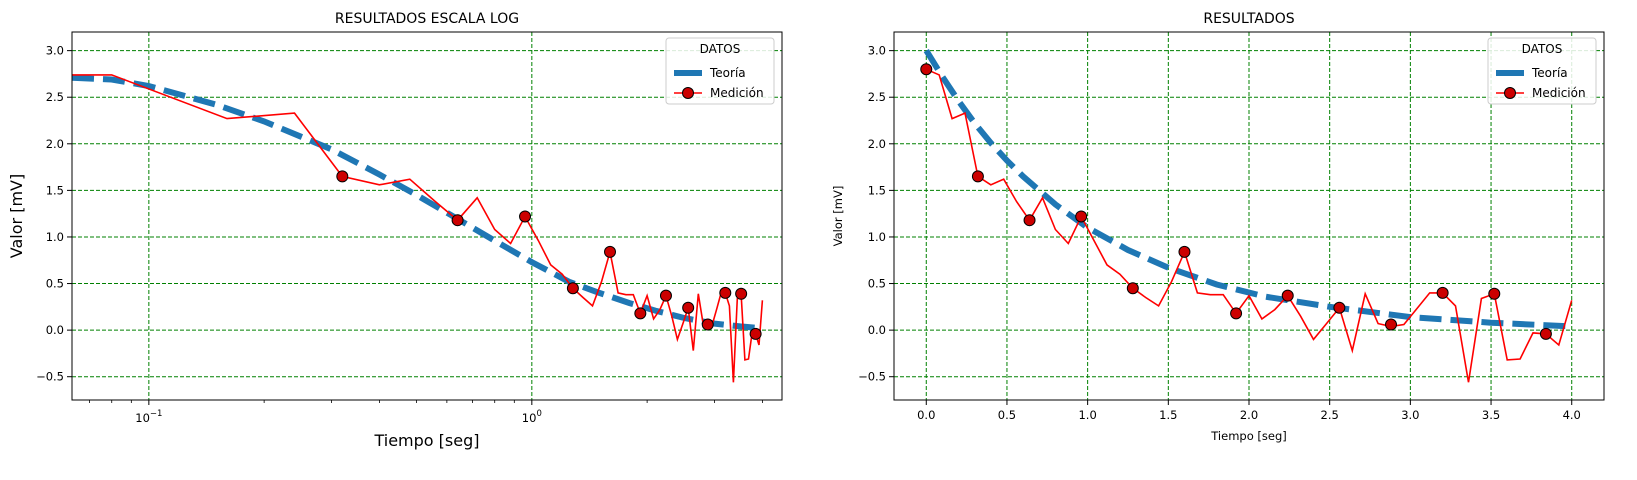  Describe the element at coordinates (1491, 415) in the screenshot. I see `x-tick-label: 3.5` at that location.